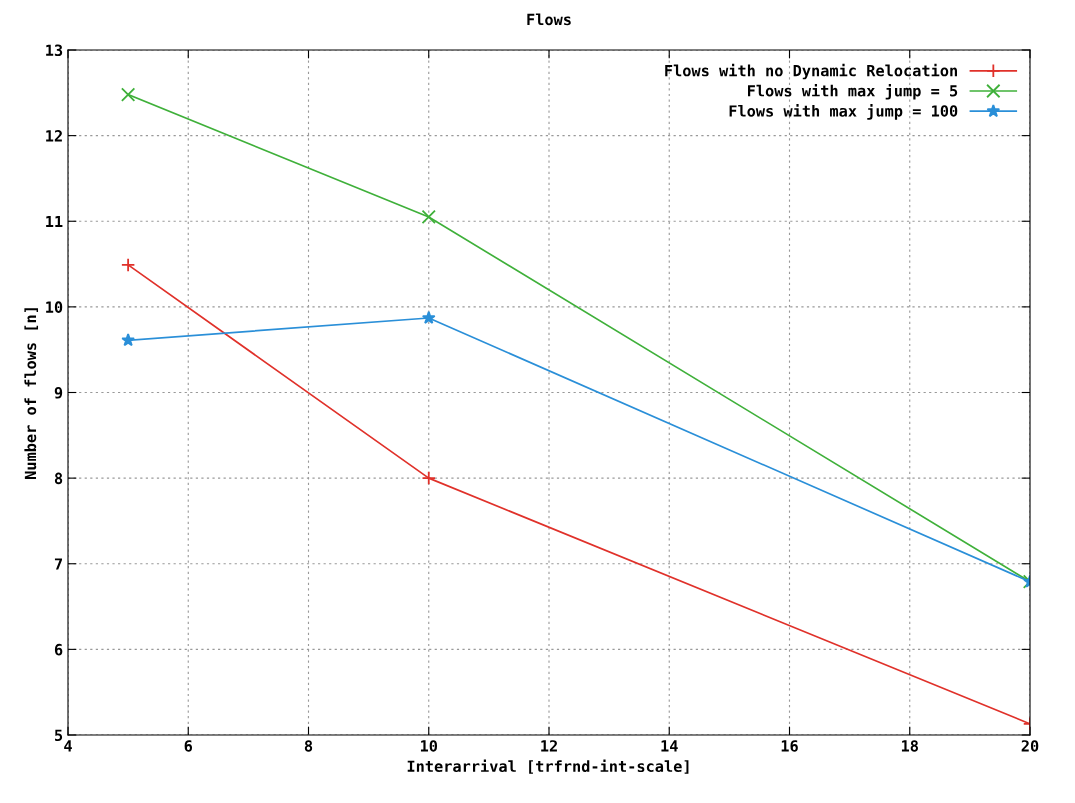 The image size is (1075, 803). I want to click on x-tick-label: 18, so click(909, 746).